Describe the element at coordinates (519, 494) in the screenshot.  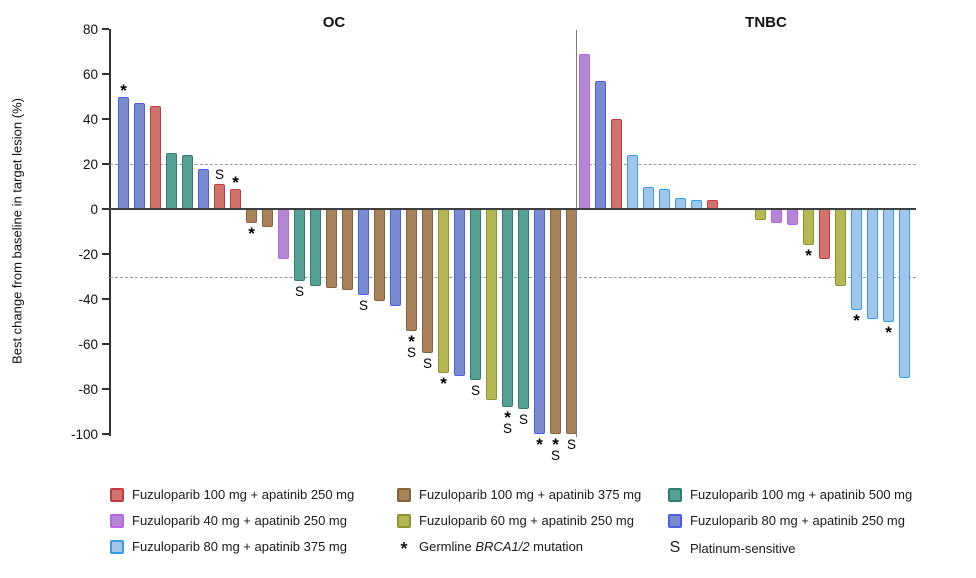
I see `legend-item-brown: Fuzuloparib 100 mg + apatinib 375 mg` at that location.